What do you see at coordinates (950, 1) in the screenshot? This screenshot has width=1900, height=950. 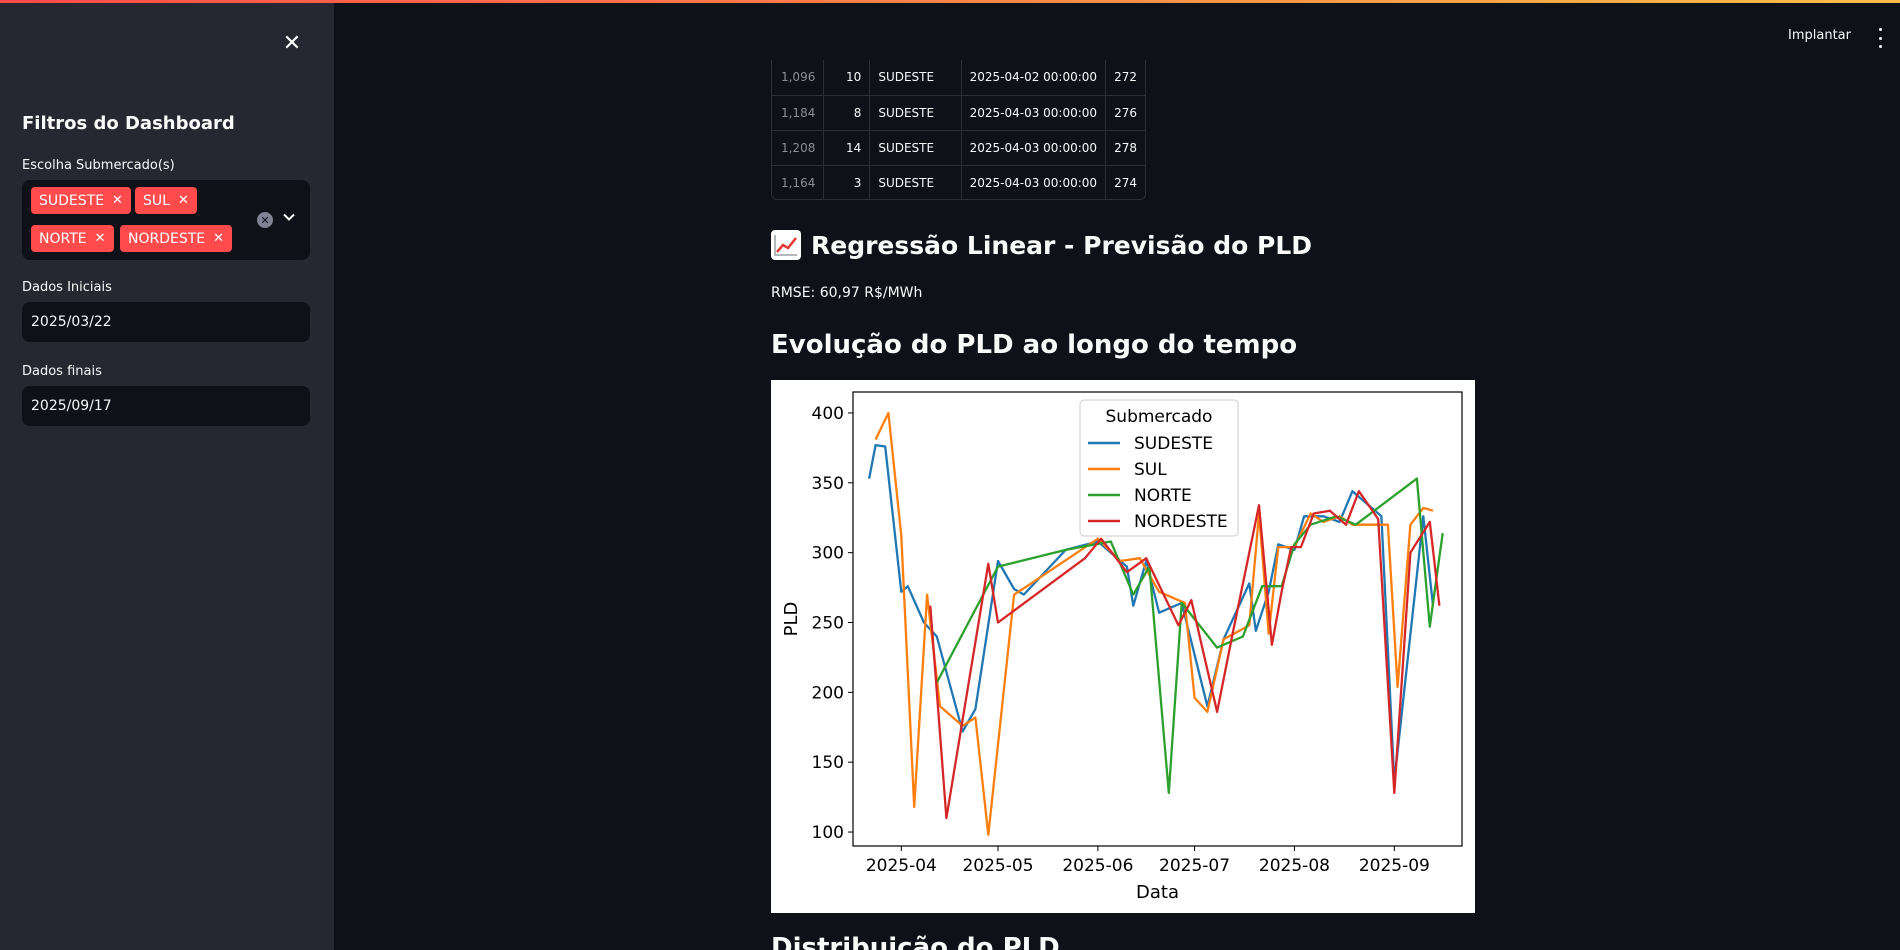 I see `top-decoration-bar` at bounding box center [950, 1].